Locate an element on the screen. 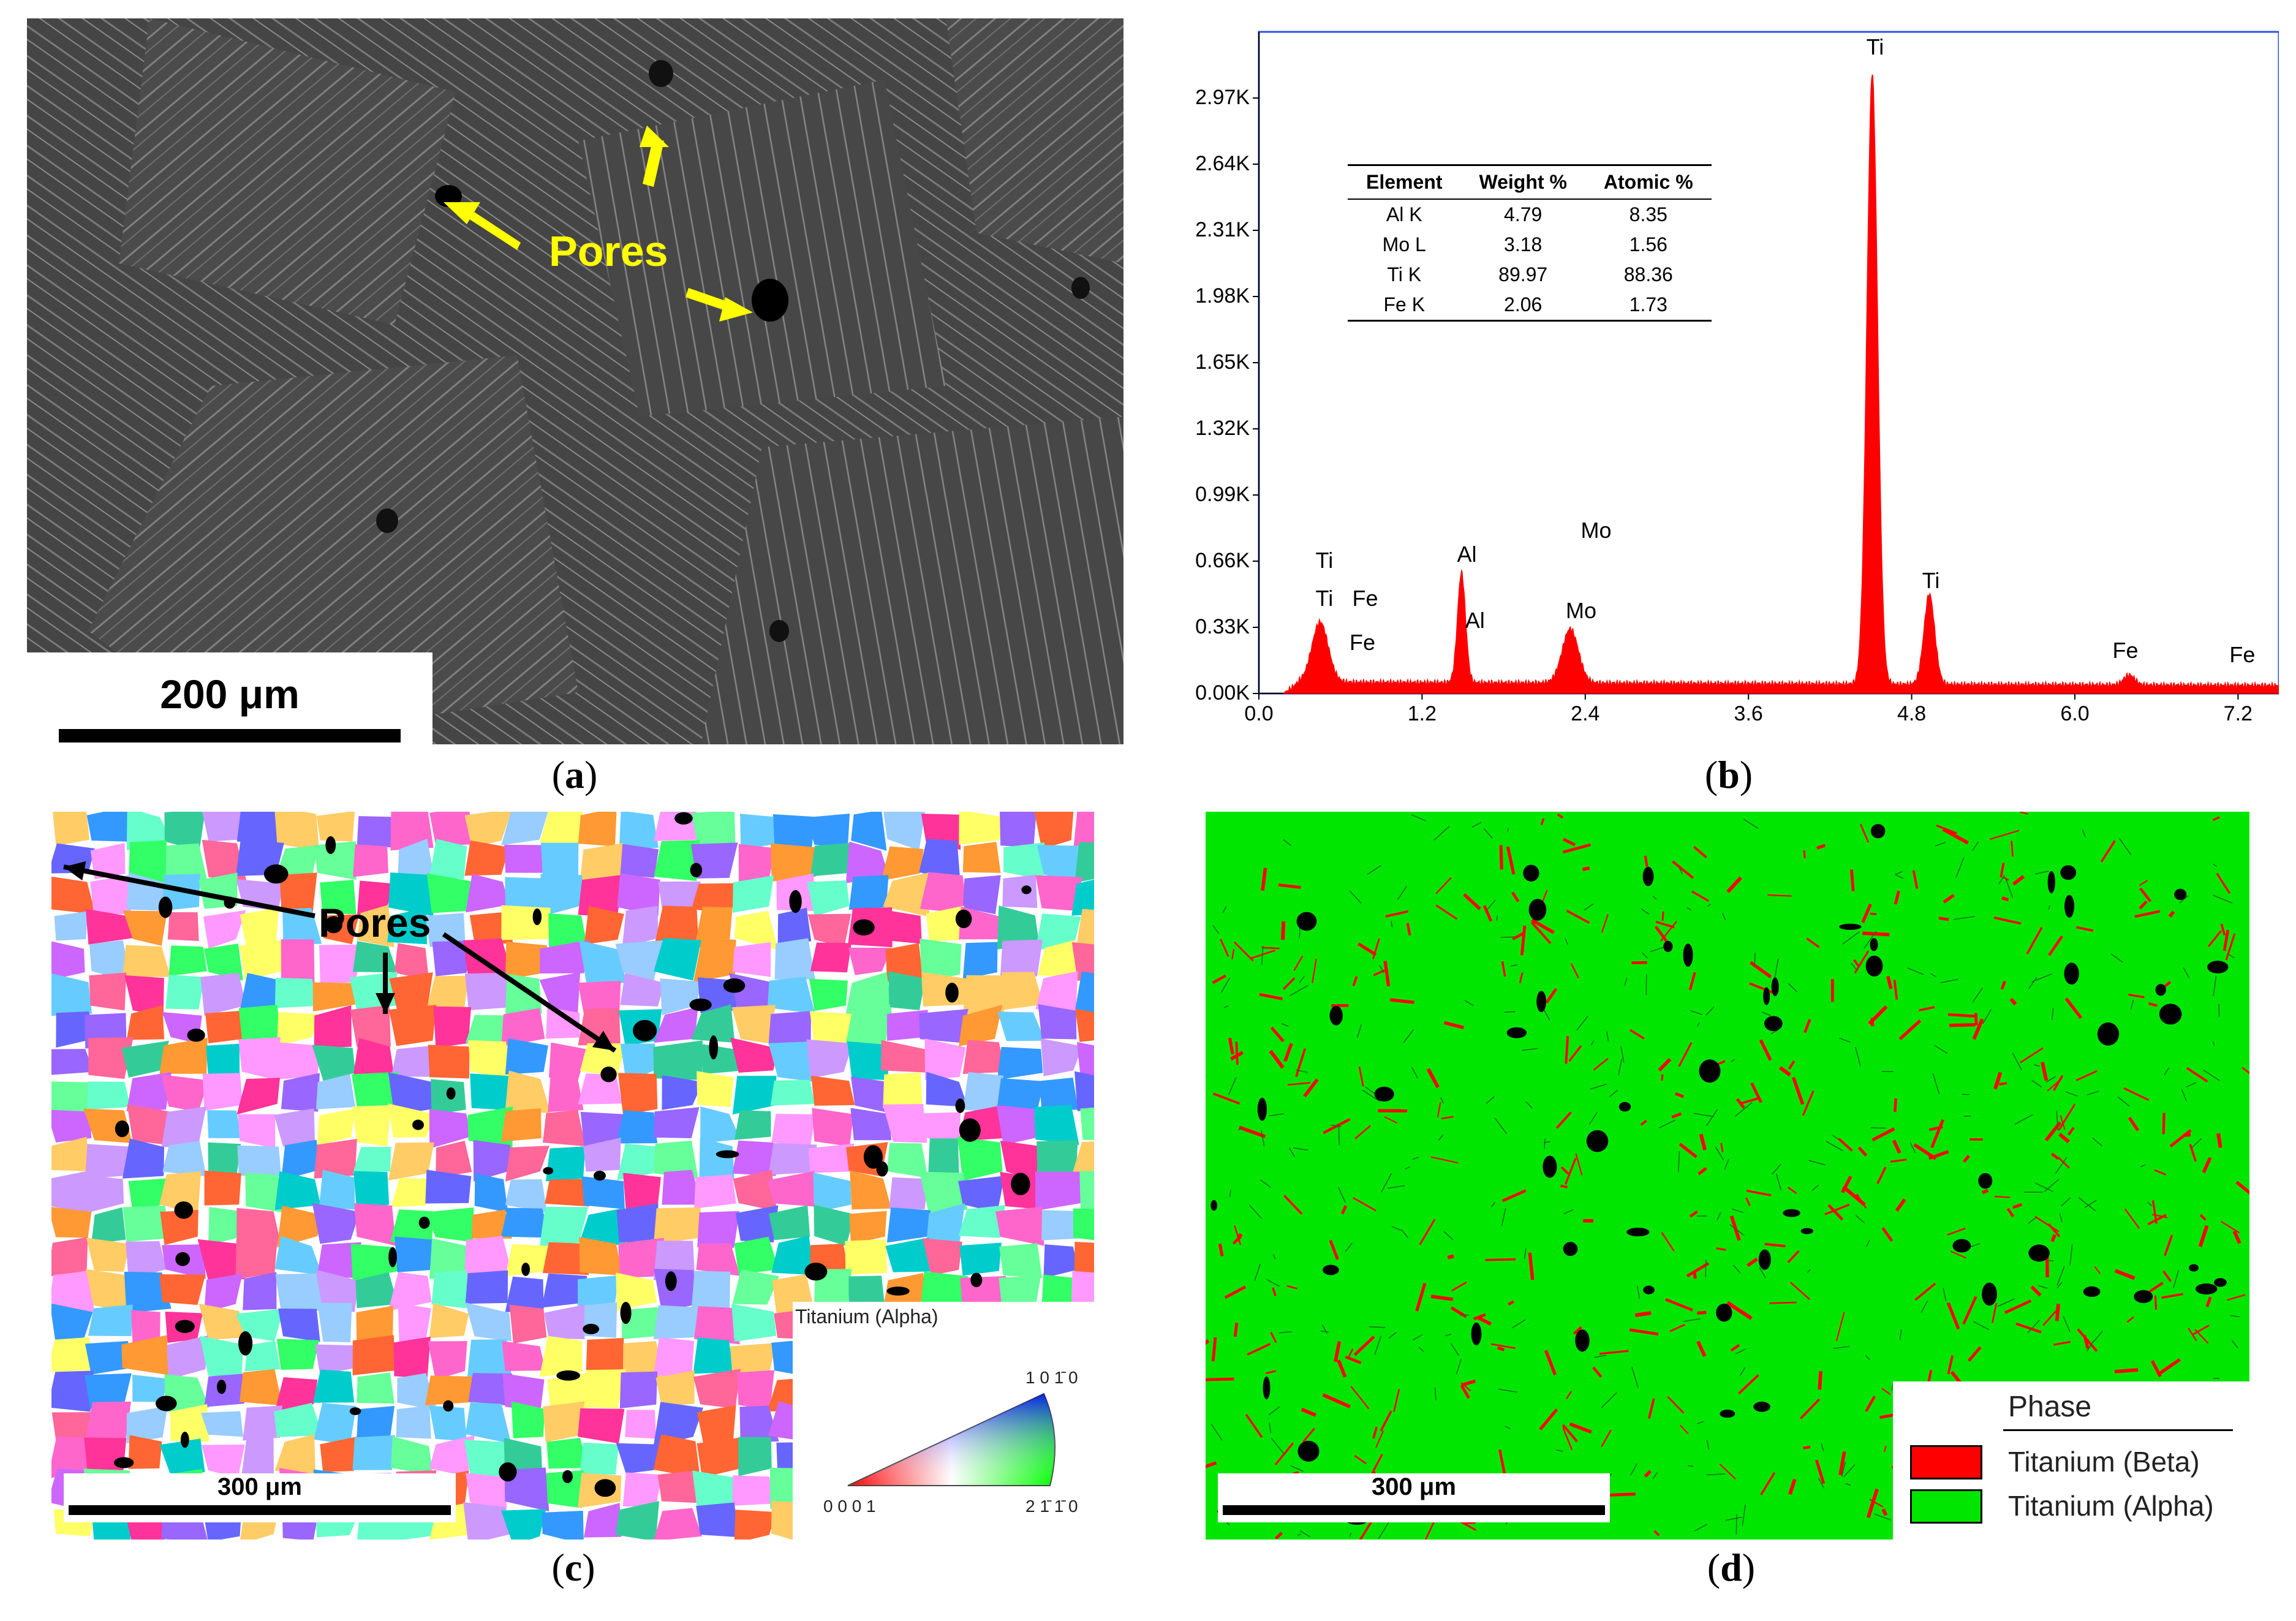 The width and height of the screenshot is (2296, 1621). scale-label: 300 μm is located at coordinates (1414, 1486).